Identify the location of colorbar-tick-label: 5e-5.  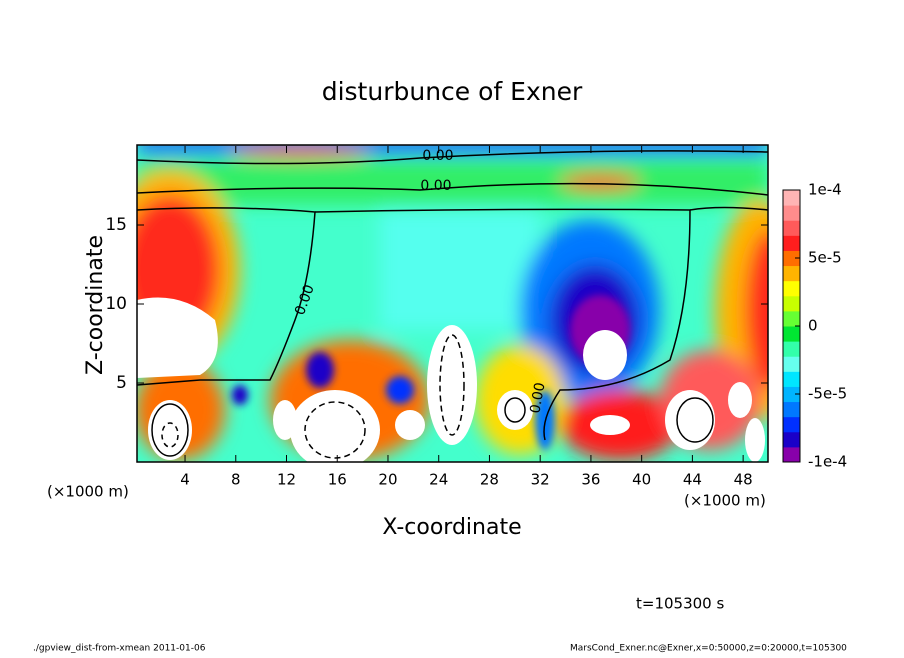
(825, 258).